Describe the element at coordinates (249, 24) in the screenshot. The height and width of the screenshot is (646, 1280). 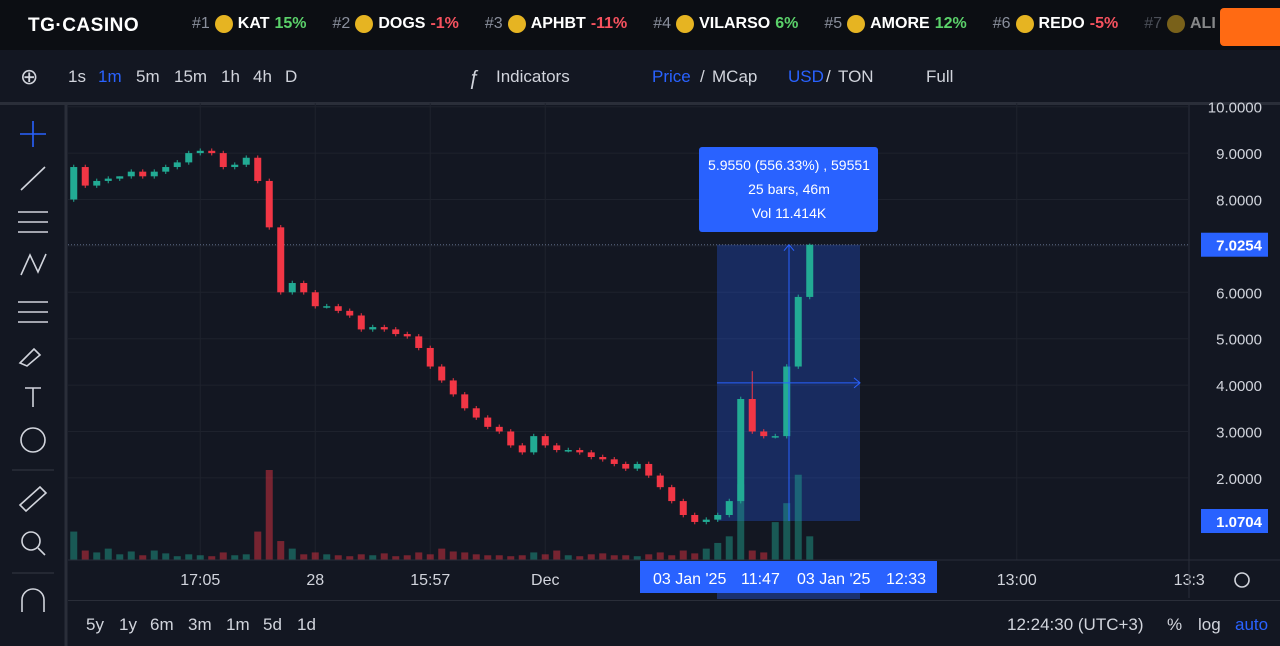
I see `ticker: #1 KAT 15%` at that location.